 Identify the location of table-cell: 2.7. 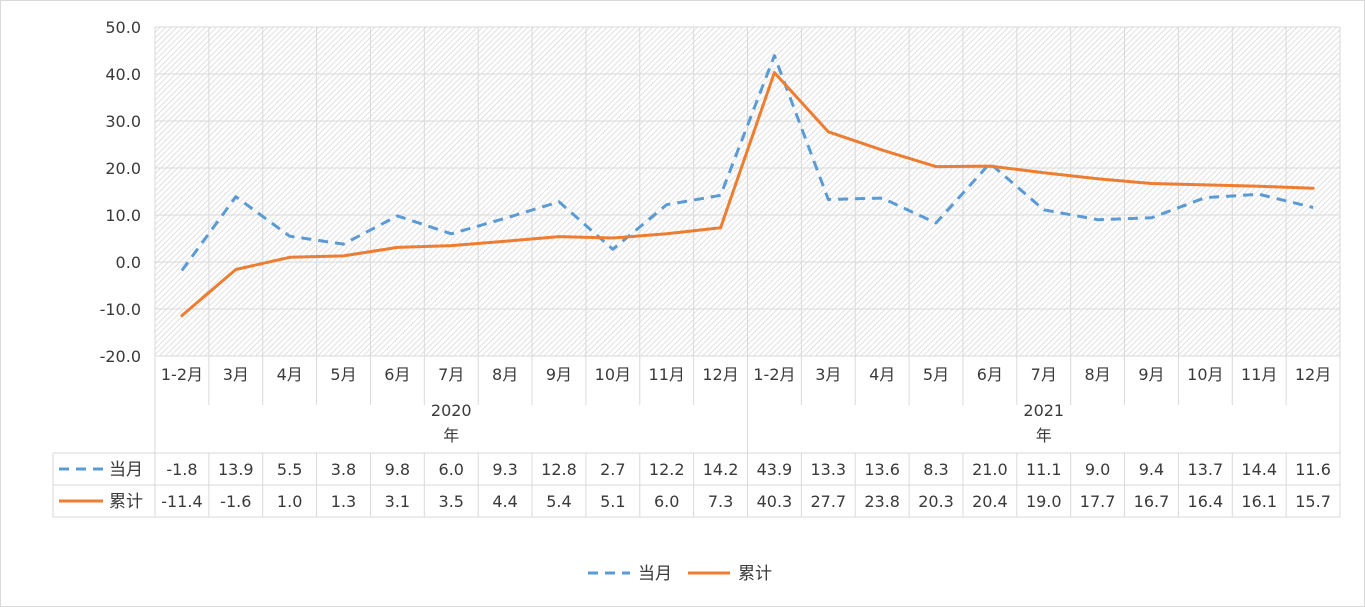
(612, 469).